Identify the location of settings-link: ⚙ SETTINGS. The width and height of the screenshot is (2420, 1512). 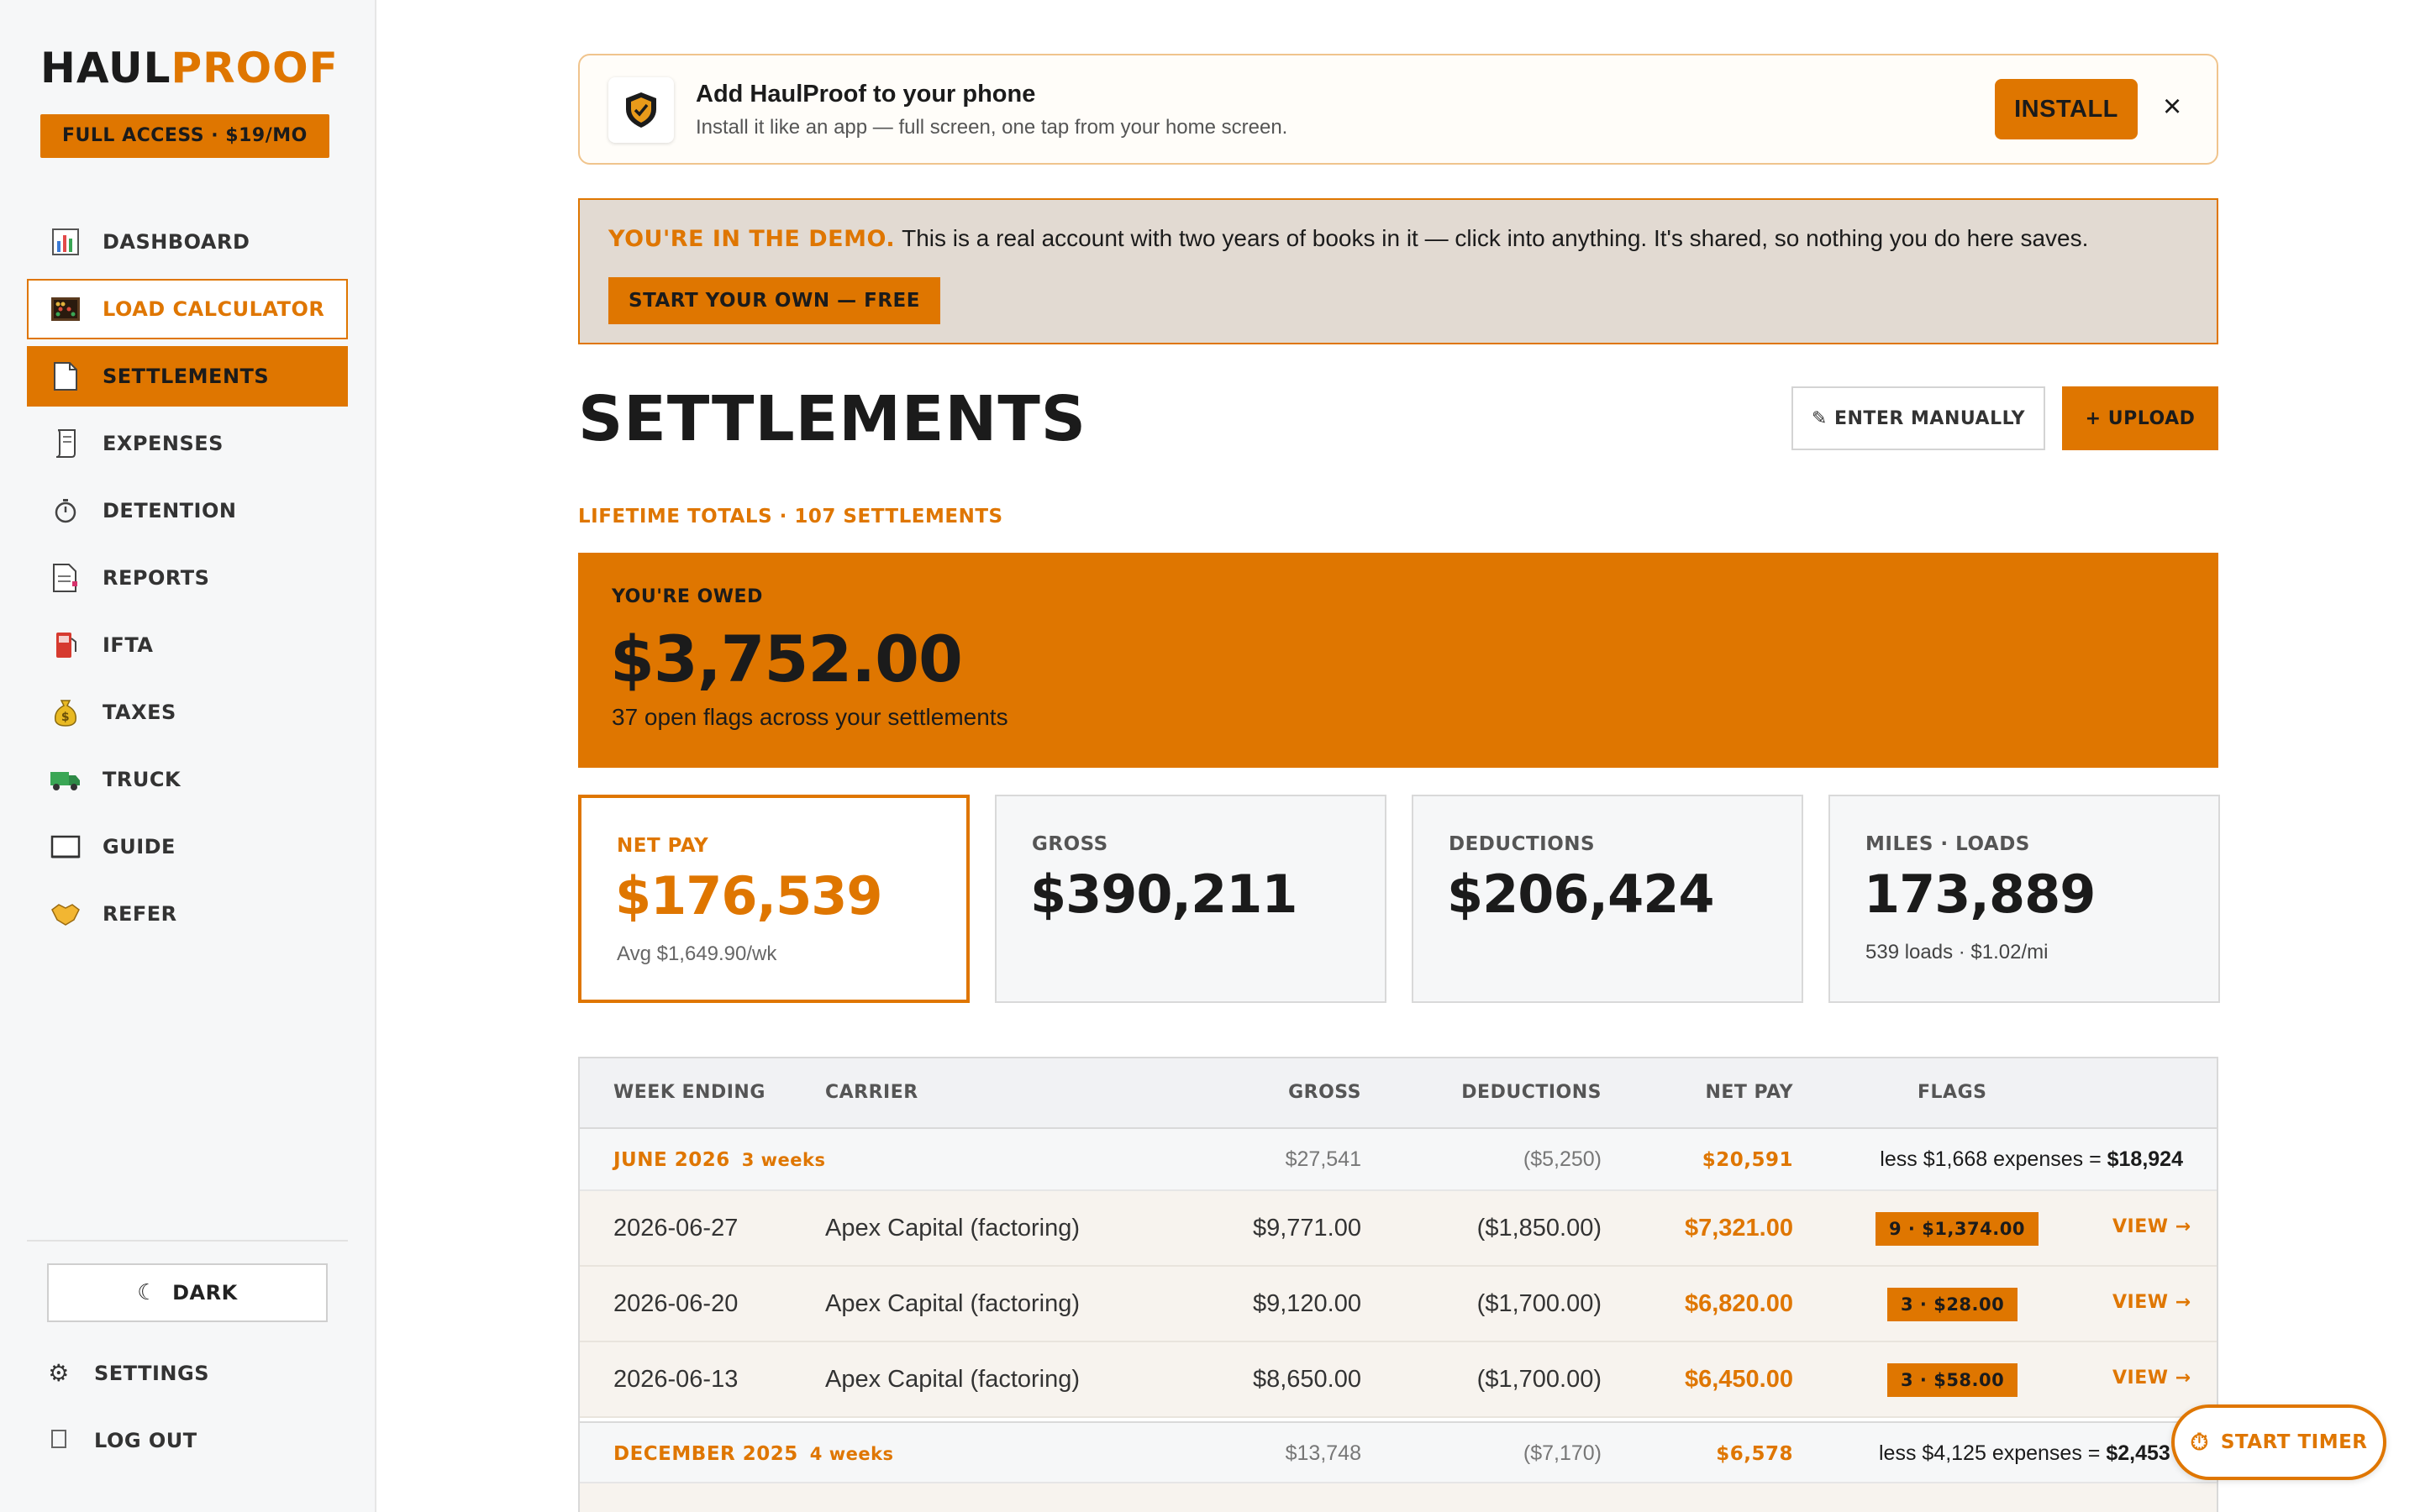
(128, 1373).